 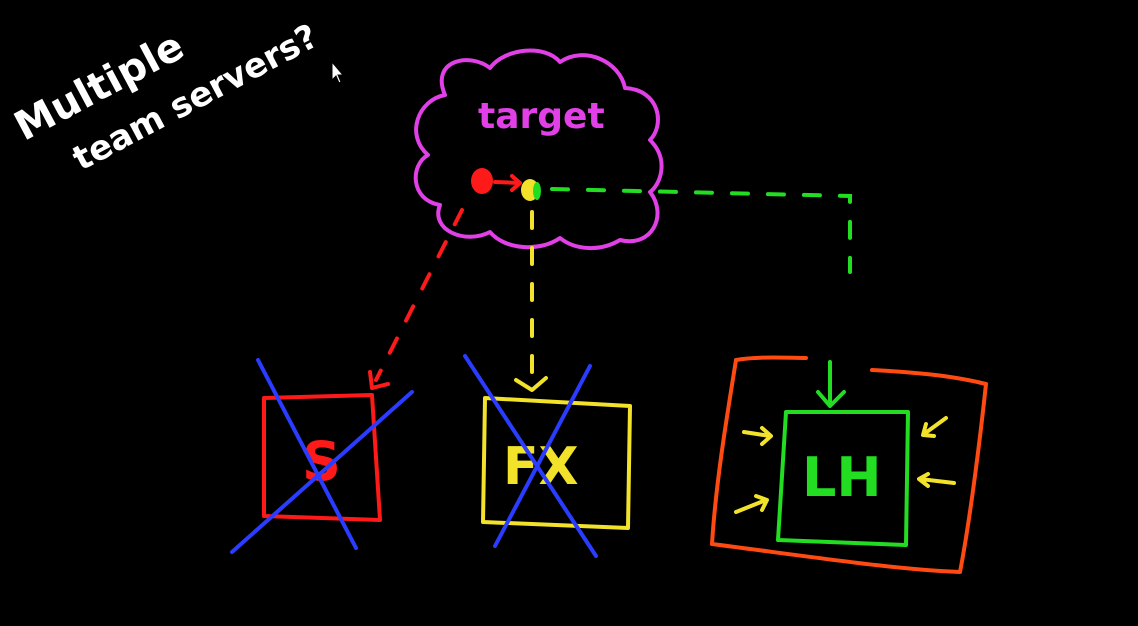 What do you see at coordinates (831, 384) in the screenshot?
I see `green-arrow` at bounding box center [831, 384].